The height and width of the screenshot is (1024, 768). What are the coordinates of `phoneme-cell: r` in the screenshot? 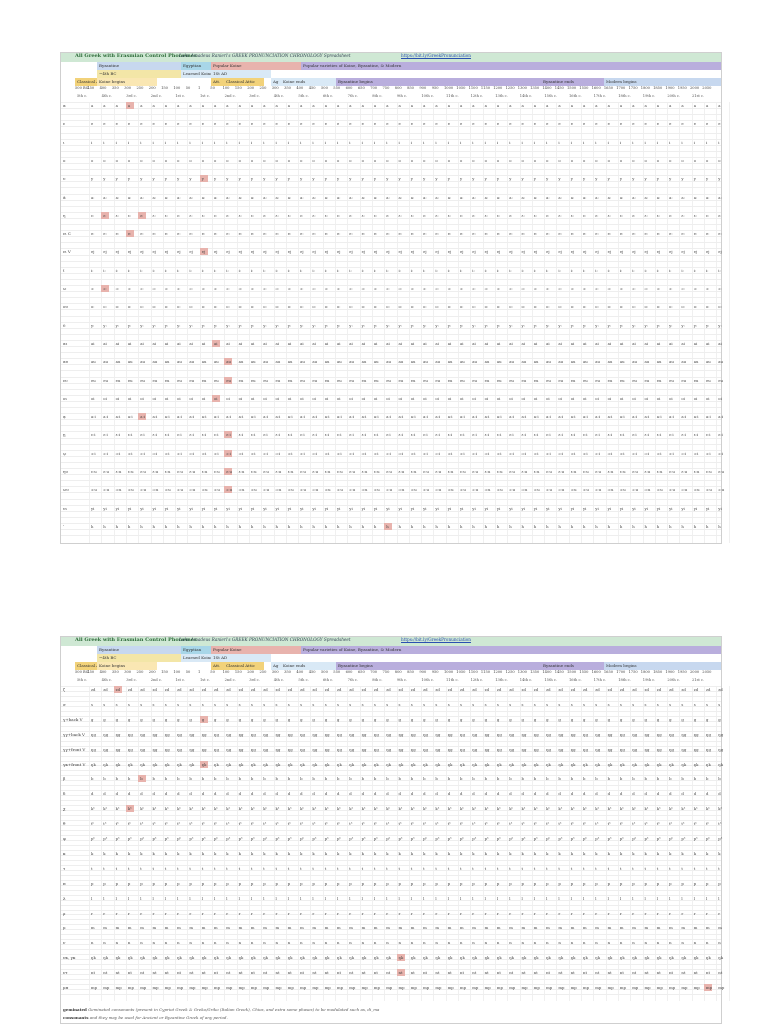 It's located at (584, 913).